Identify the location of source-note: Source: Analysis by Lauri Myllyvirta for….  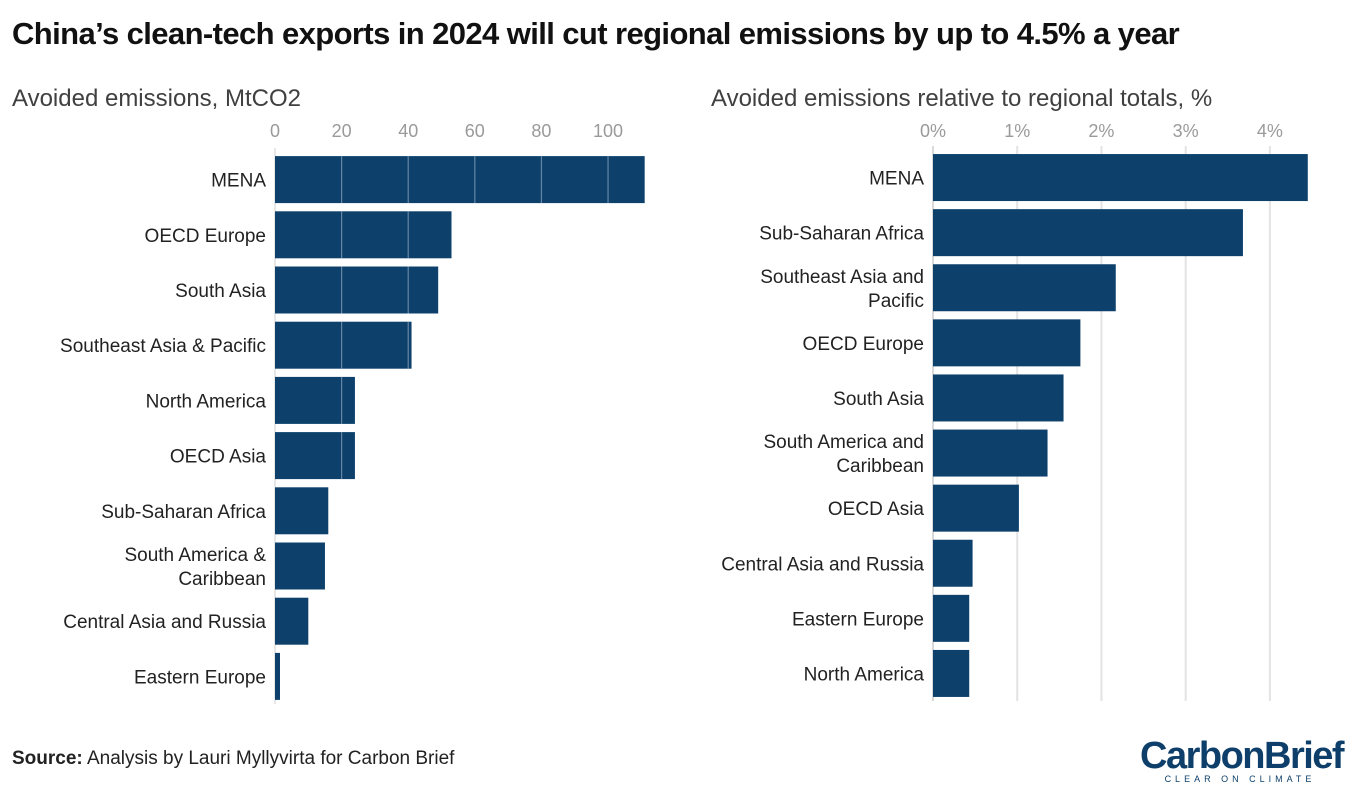
(233, 759).